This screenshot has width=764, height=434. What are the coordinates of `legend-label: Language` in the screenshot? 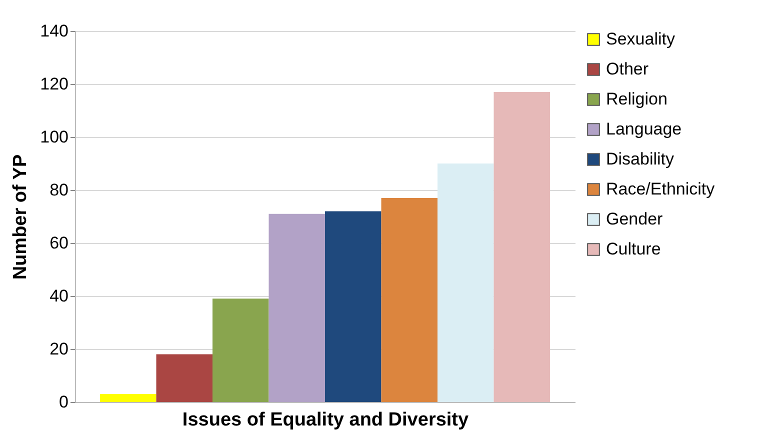 It's located at (644, 129).